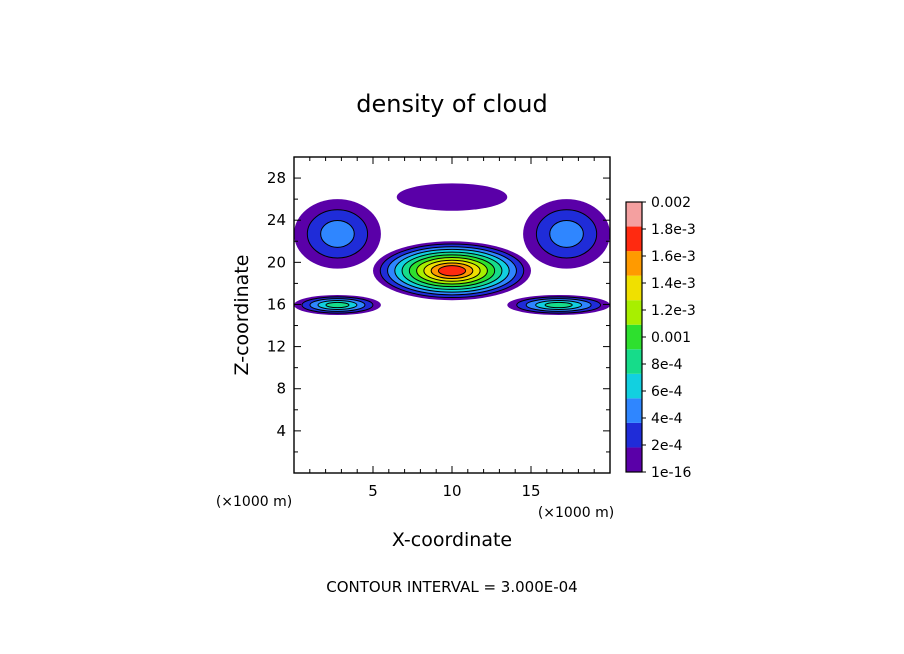  I want to click on colorbar-label: 6e-4, so click(667, 392).